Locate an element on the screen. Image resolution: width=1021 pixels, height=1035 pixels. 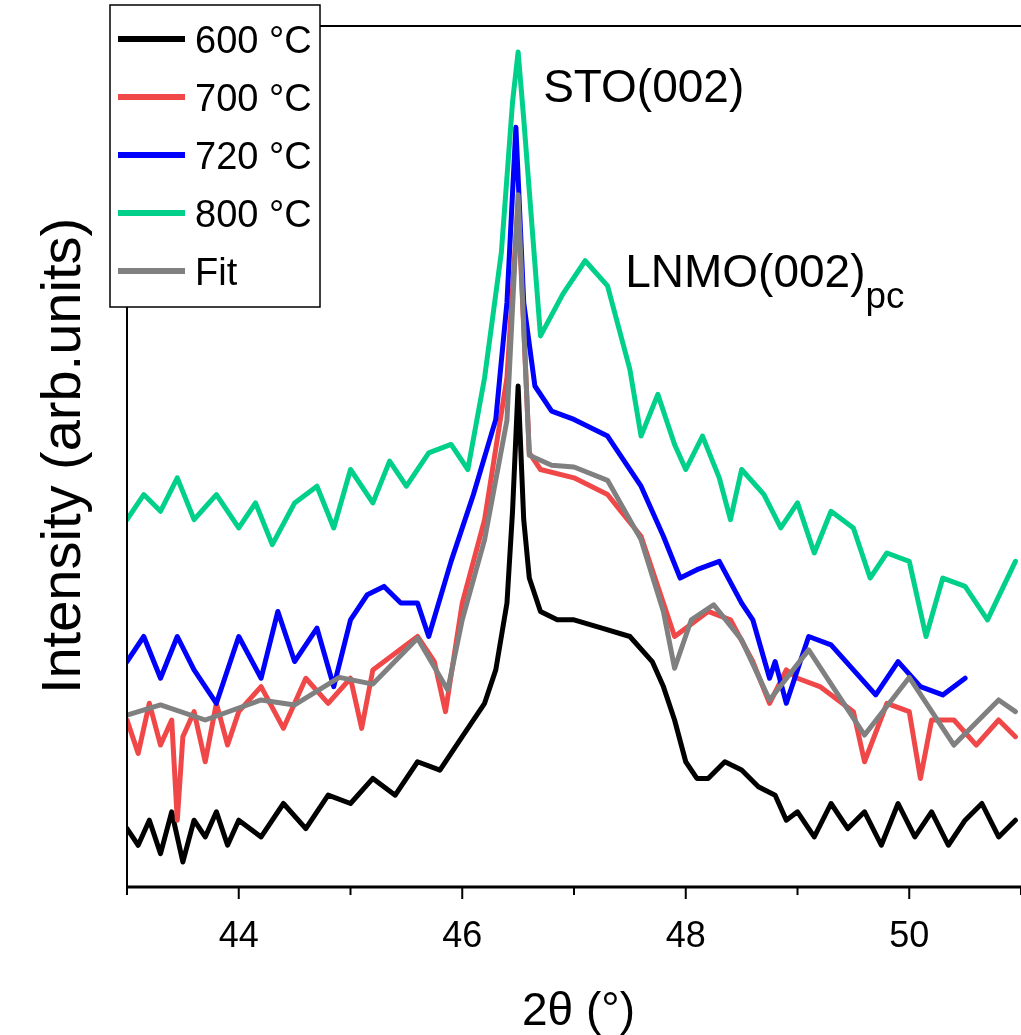
x-tick-label: 50 is located at coordinates (909, 934).